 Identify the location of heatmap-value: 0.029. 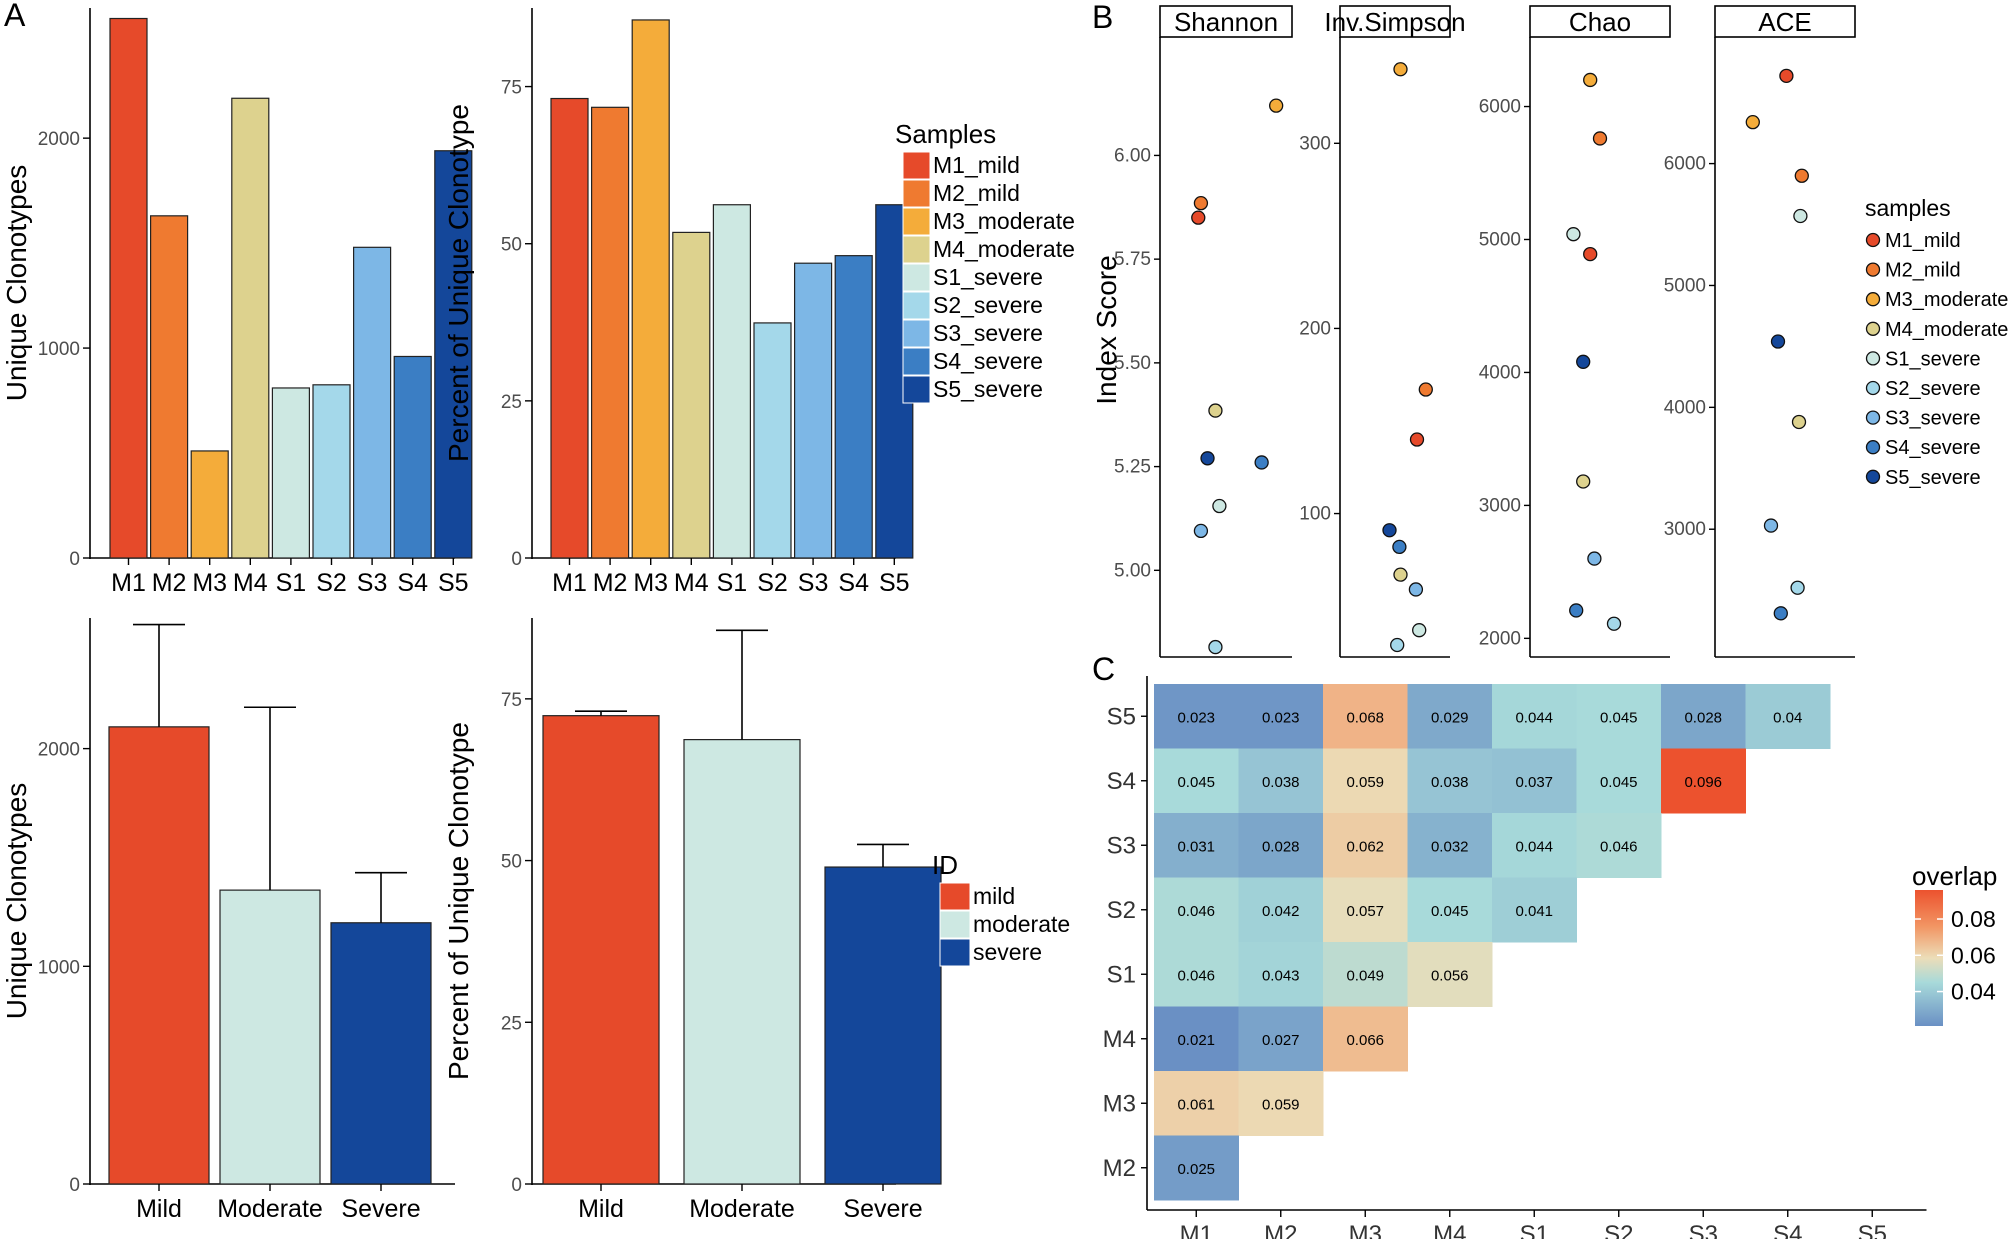
(1450, 717).